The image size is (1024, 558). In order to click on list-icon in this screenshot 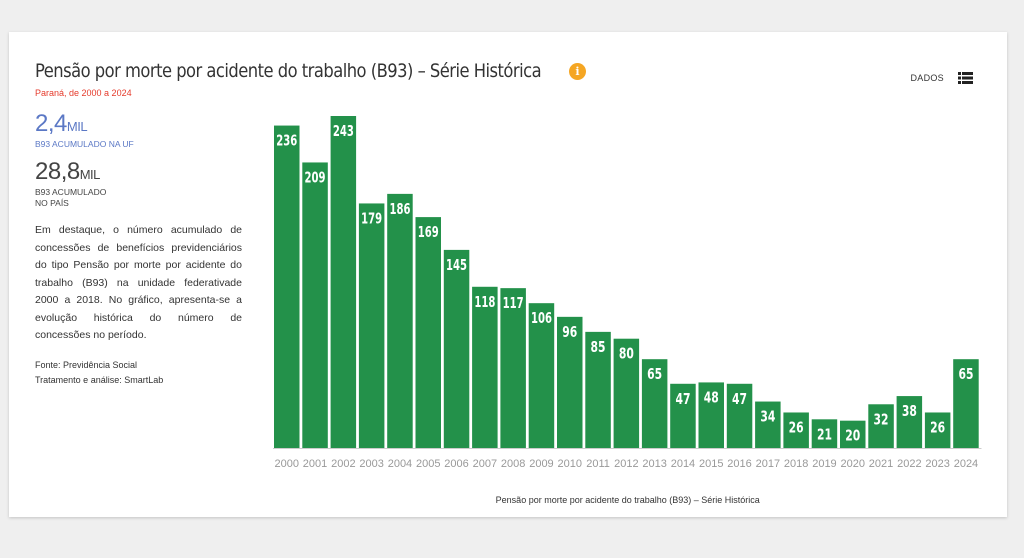, I will do `click(965, 78)`.